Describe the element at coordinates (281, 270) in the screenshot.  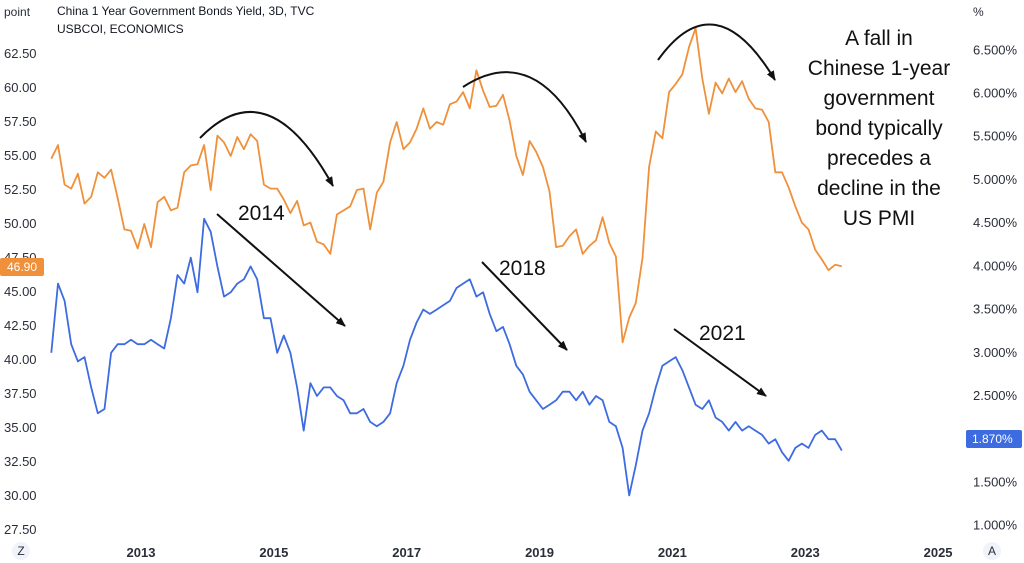
I see `trend-arrow-2014` at that location.